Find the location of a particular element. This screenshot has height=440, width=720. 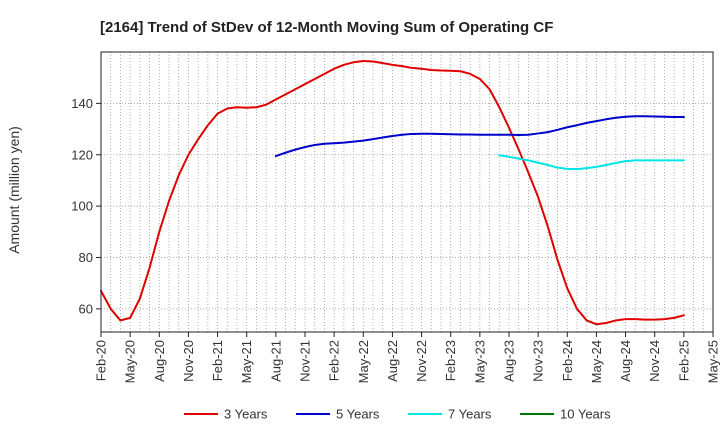

x-tick-label: Aug-24 is located at coordinates (625, 361).